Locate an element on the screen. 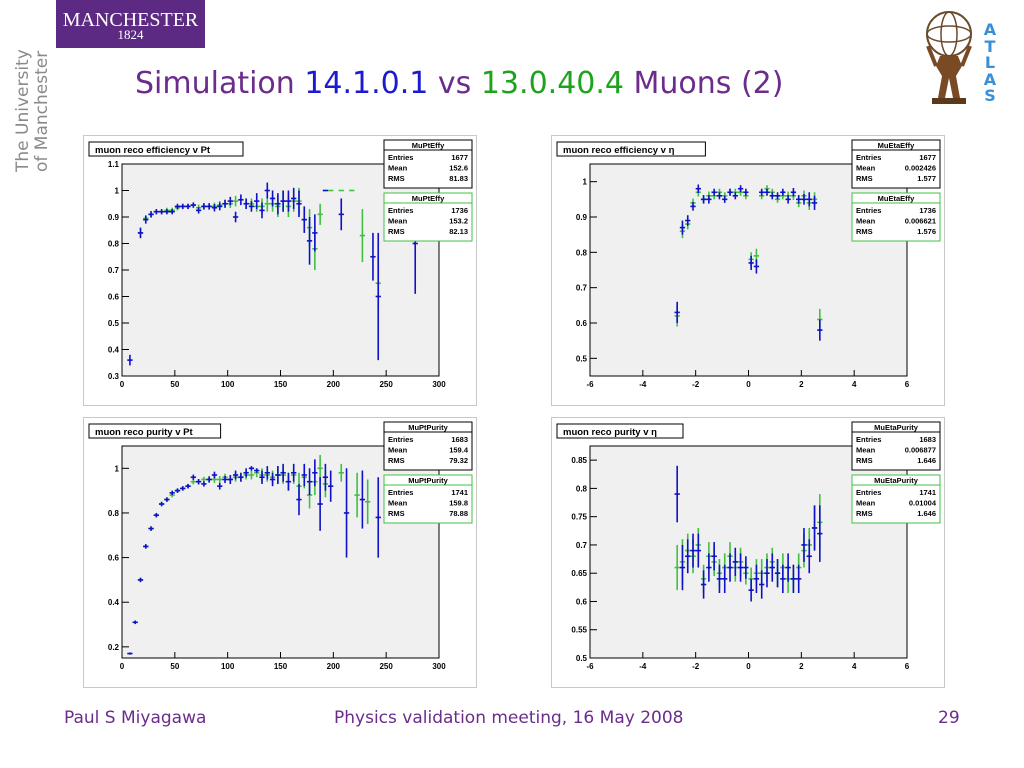  university-line-1: The University is located at coordinates (23, 110).